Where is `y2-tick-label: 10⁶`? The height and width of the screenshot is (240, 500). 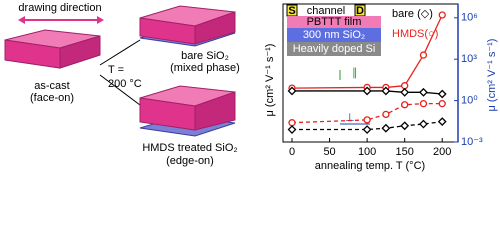 y2-tick-label: 10⁶ is located at coordinates (469, 18).